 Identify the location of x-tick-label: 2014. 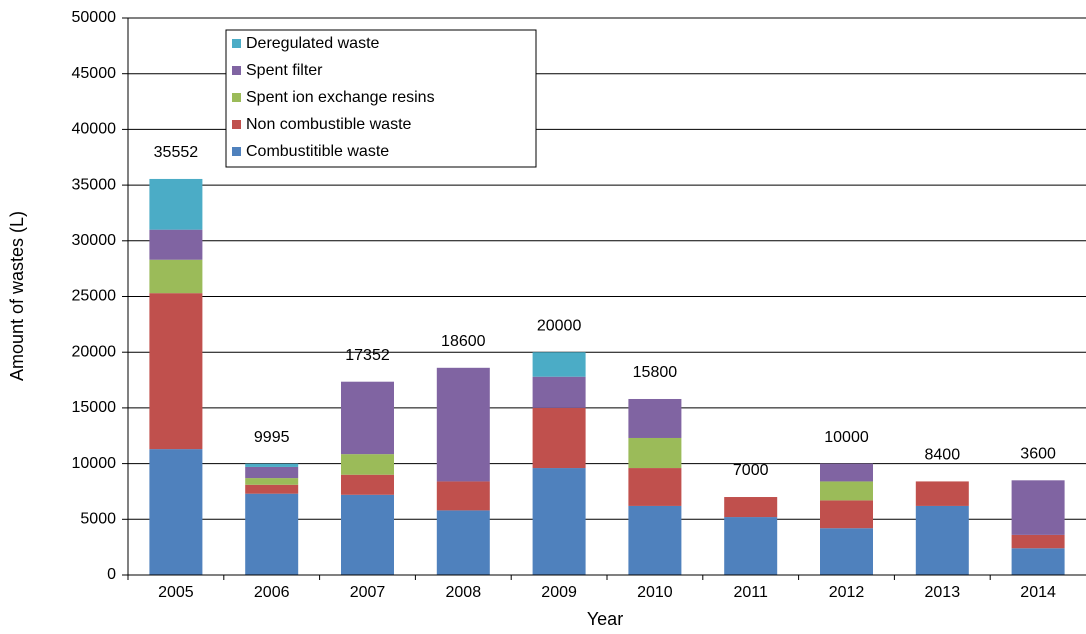
(1038, 592).